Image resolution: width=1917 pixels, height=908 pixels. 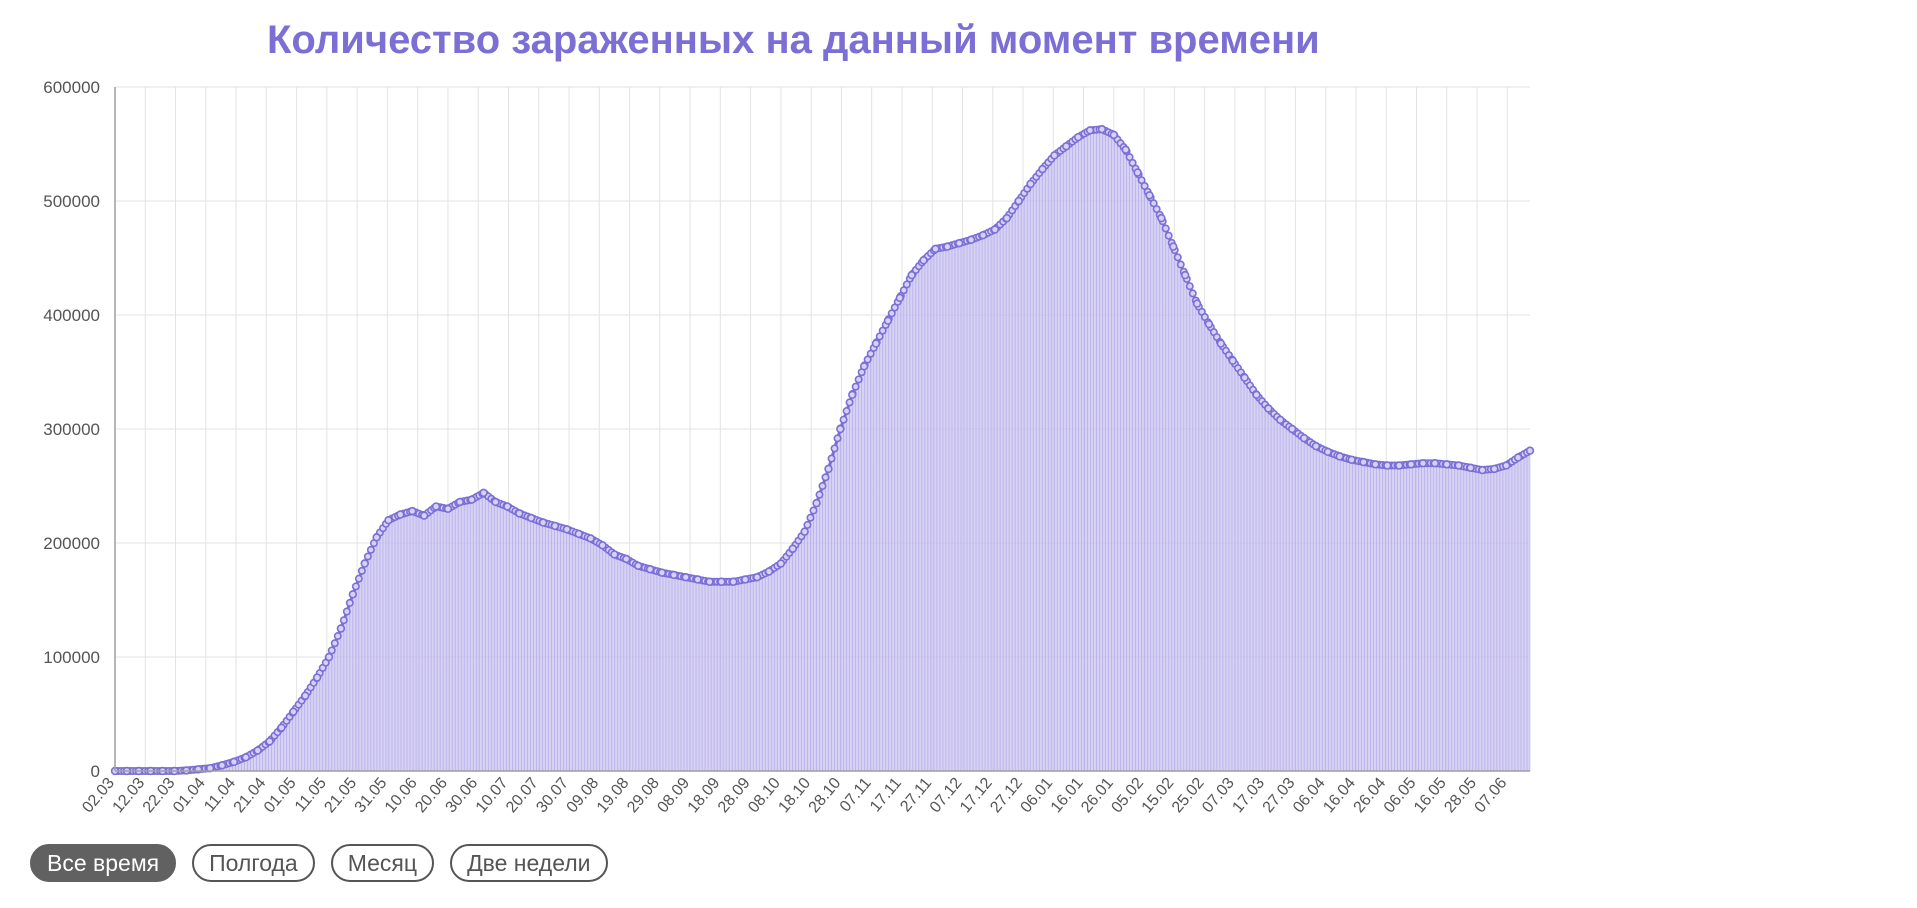 What do you see at coordinates (319, 863) in the screenshot?
I see `time-range-selector: Все время Полгода Месяц Две недели` at bounding box center [319, 863].